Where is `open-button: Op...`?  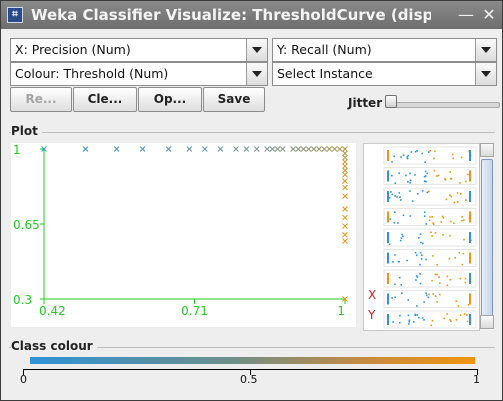
open-button: Op... is located at coordinates (170, 99).